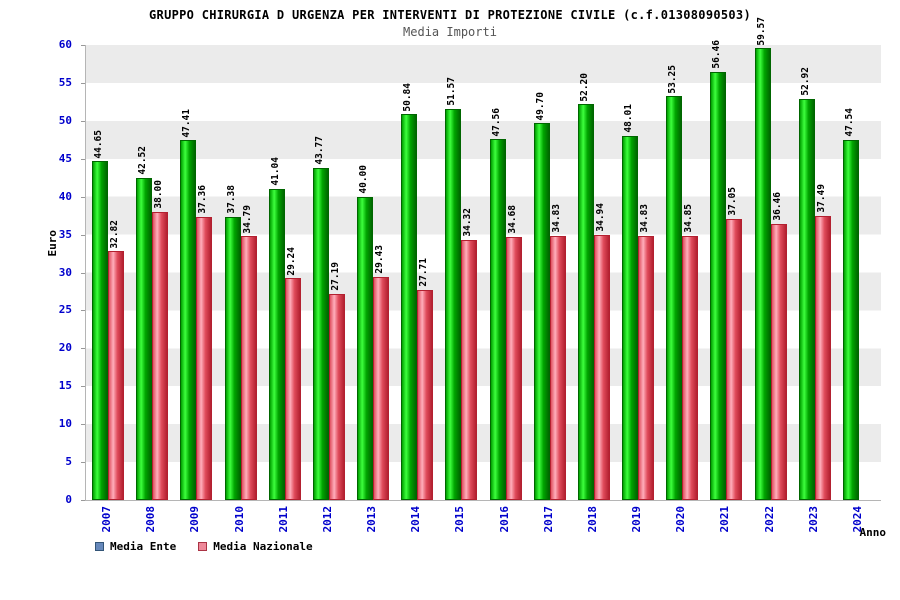  I want to click on bar-value-label: 29.24, so click(291, 261).